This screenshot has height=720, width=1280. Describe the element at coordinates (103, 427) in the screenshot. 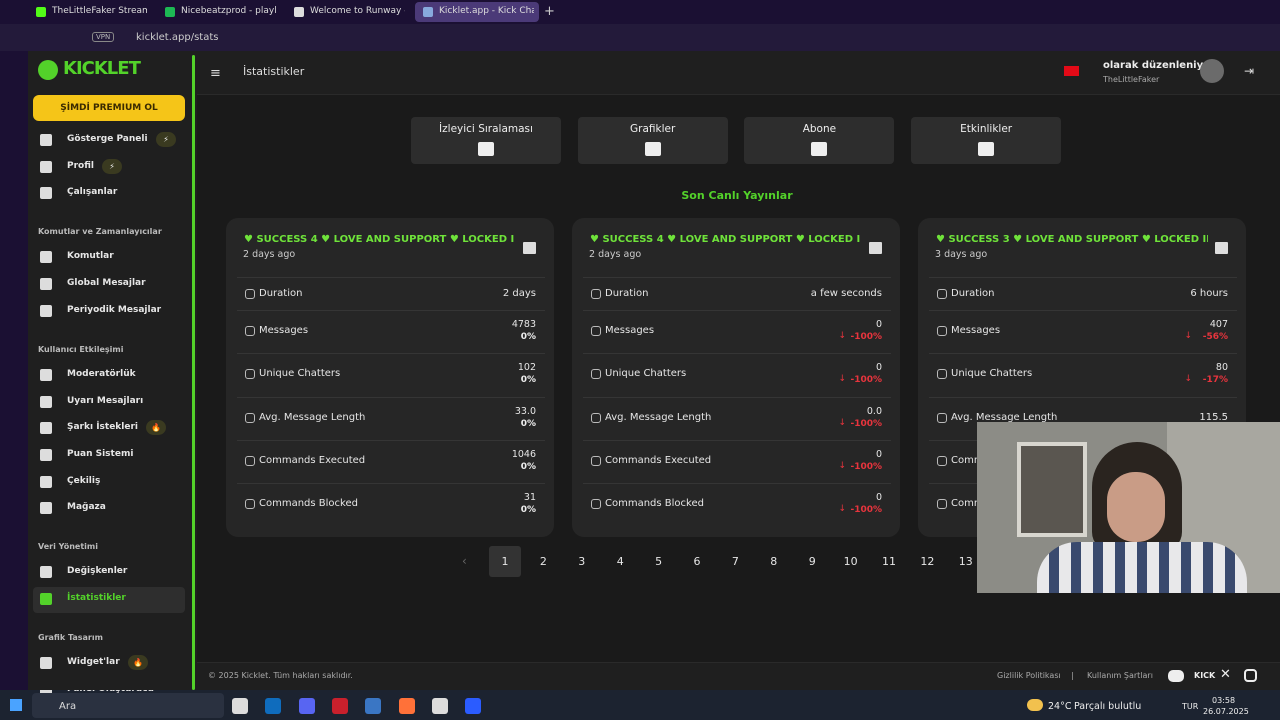

I see `menu-item: Şarkı İstekleri` at that location.